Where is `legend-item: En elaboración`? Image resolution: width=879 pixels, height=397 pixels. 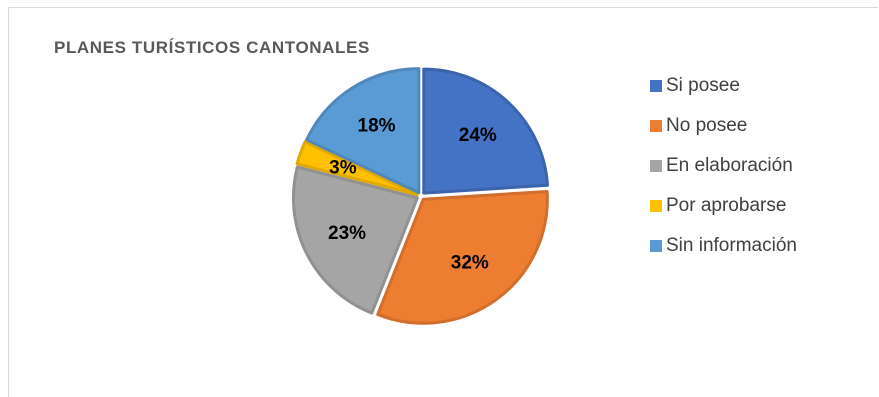 legend-item: En elaboración is located at coordinates (723, 166).